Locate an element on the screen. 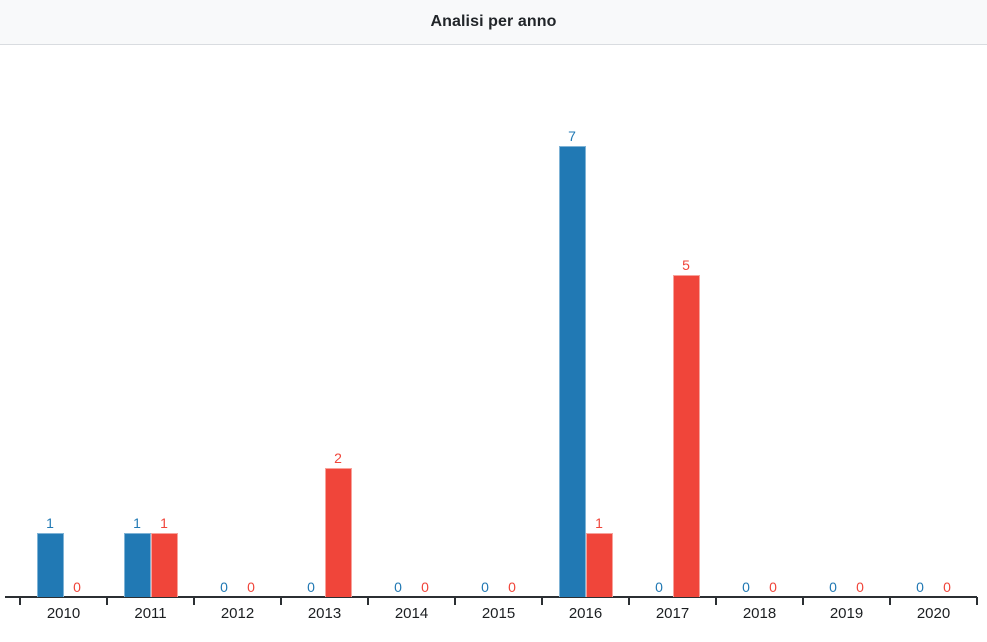 This screenshot has height=642, width=987. x-tick-label-2020: 2020 is located at coordinates (933, 613).